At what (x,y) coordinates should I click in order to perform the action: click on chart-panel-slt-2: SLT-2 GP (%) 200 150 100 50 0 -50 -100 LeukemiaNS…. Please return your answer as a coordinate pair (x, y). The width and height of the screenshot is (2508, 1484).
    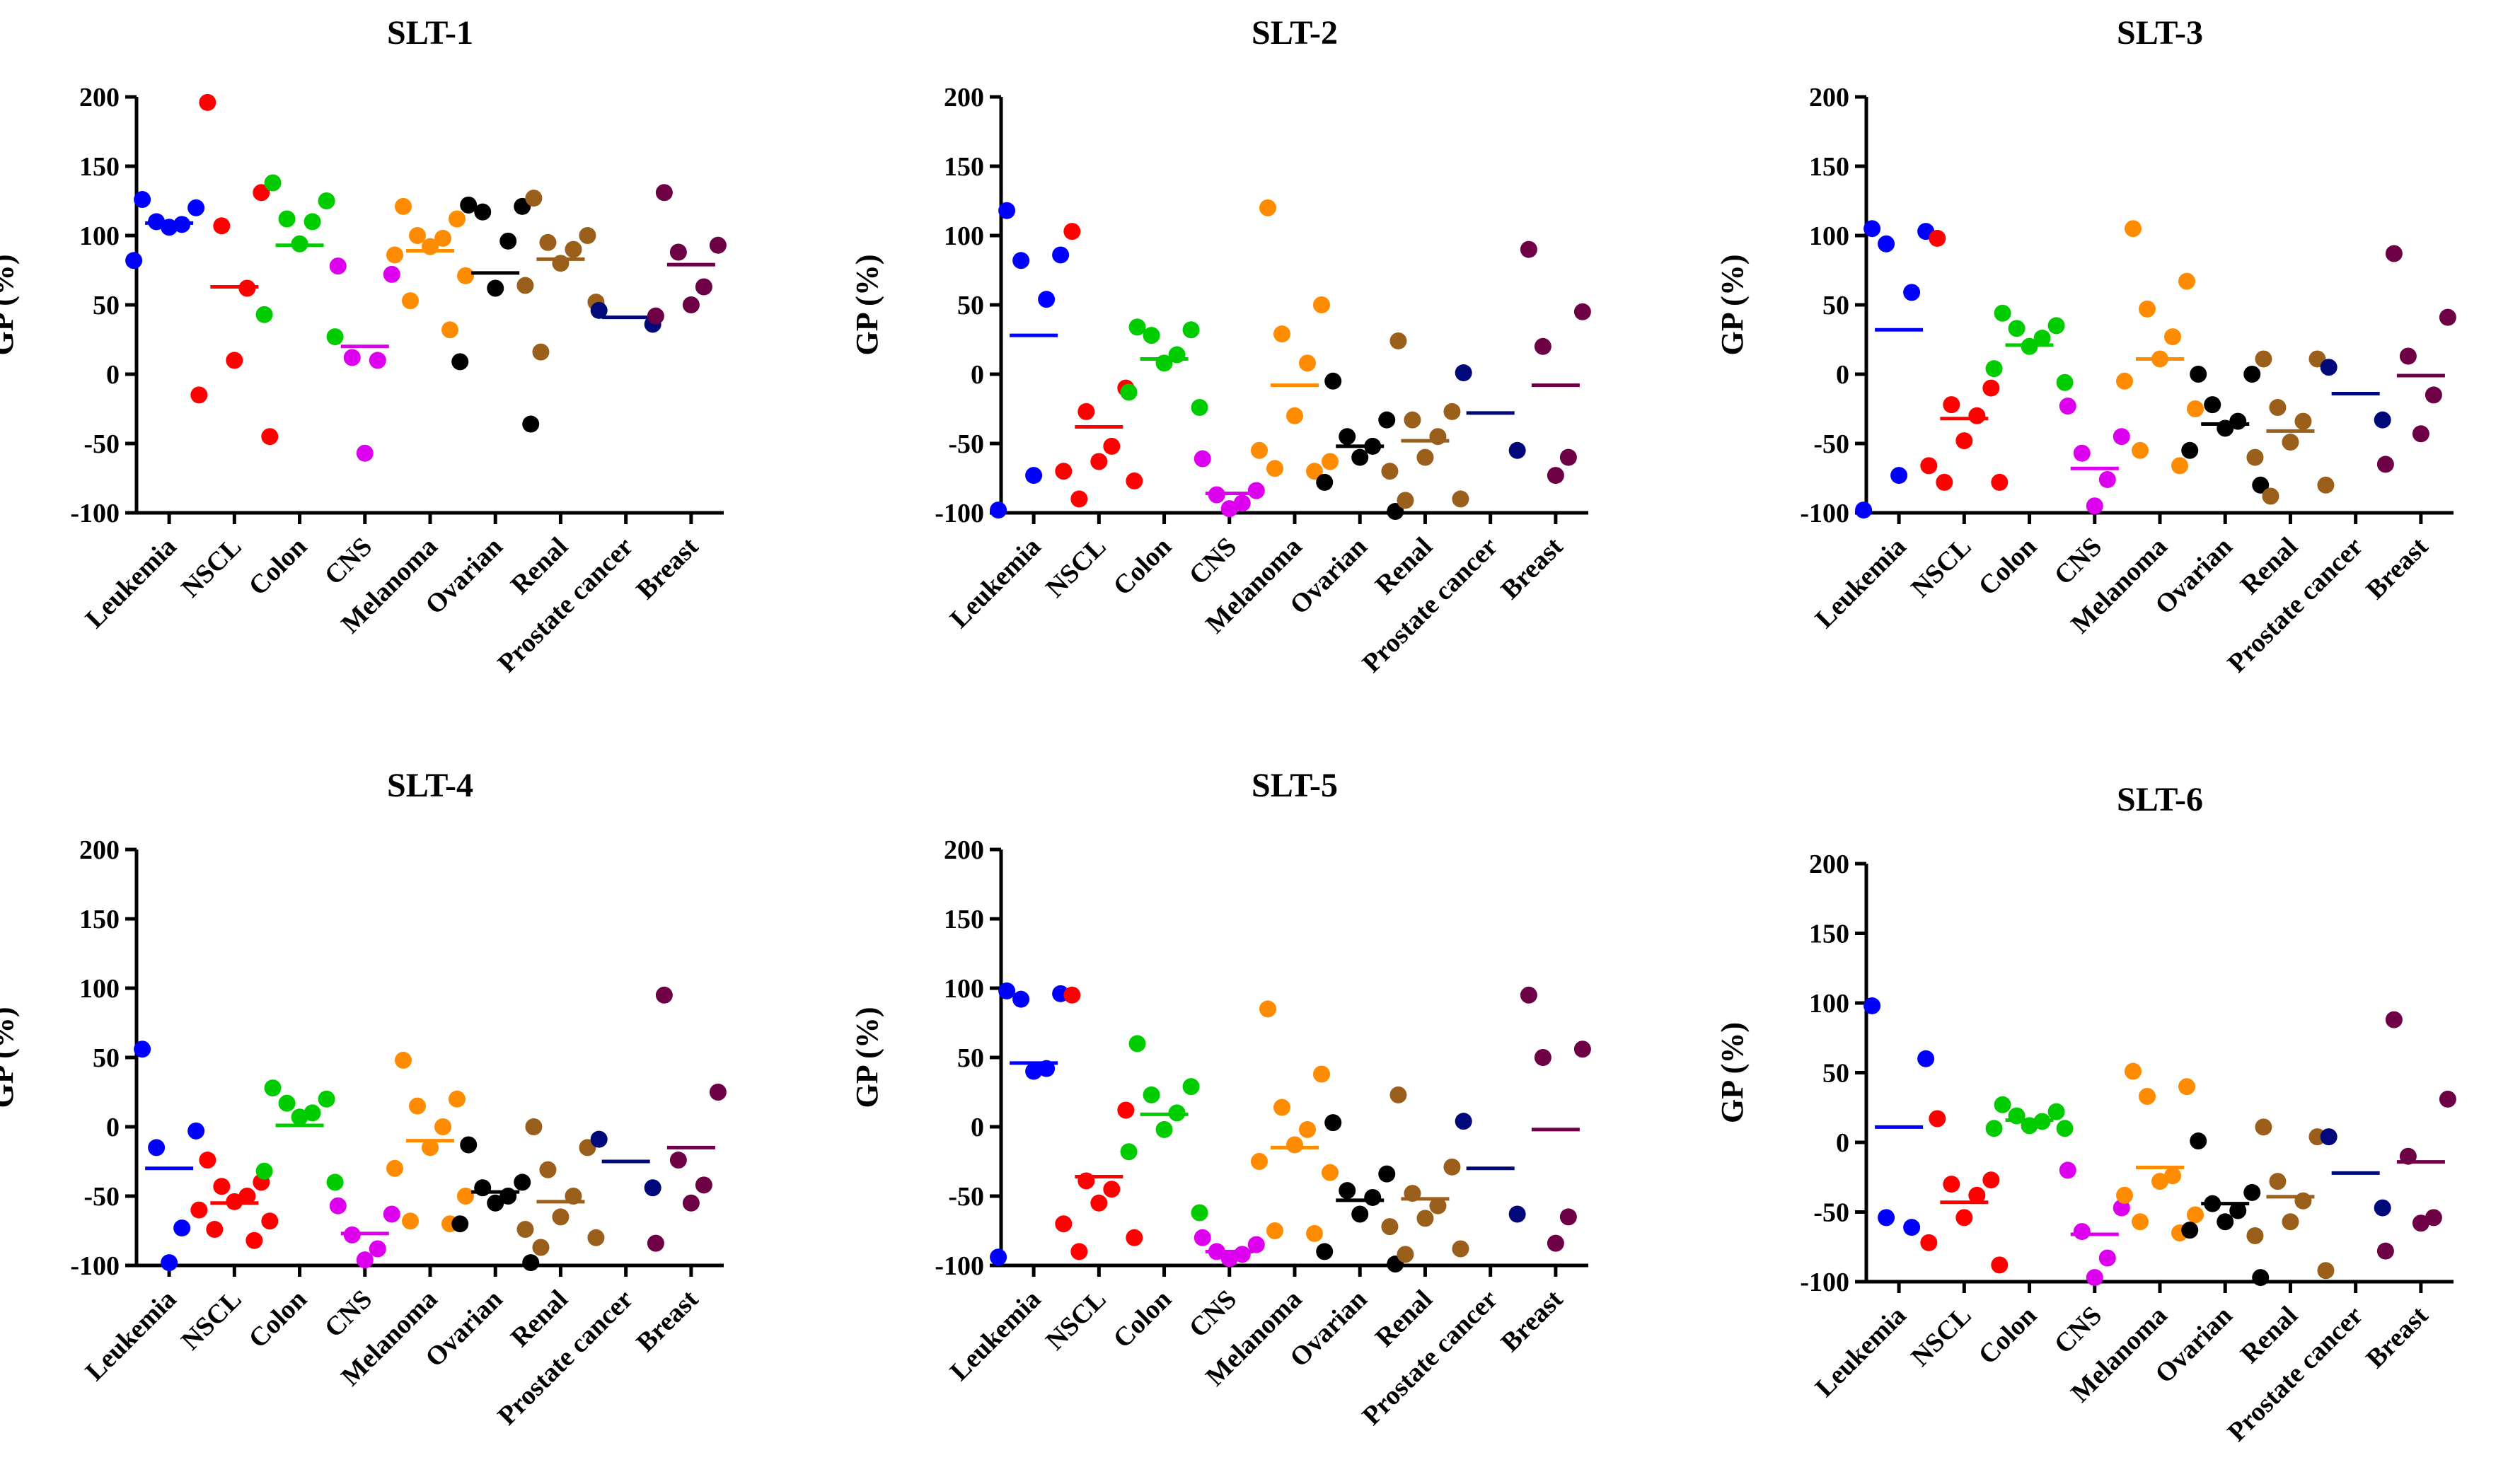
    Looking at the image, I should click on (1220, 346).